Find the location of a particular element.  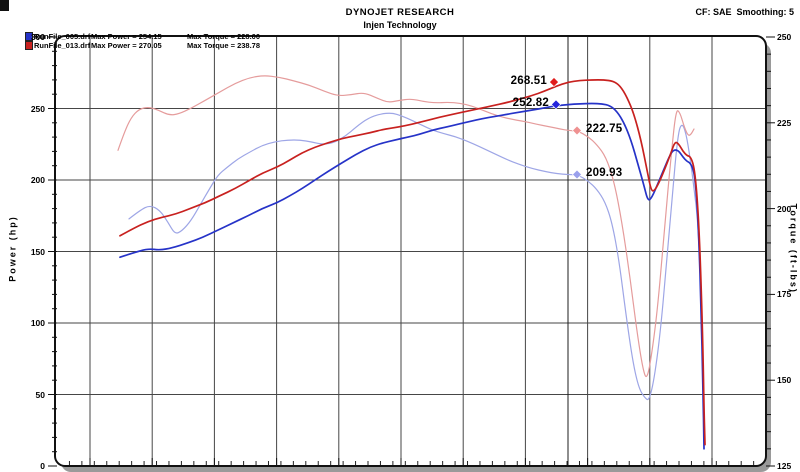

left-tick-label: 50 is located at coordinates (40, 394).